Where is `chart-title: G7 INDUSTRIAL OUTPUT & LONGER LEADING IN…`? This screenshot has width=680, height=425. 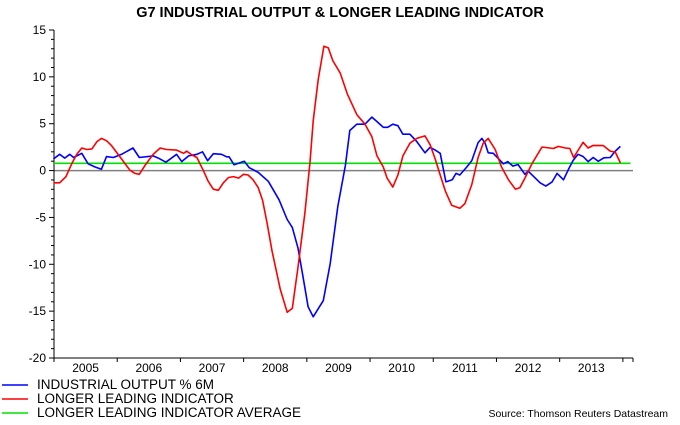
chart-title: G7 INDUSTRIAL OUTPUT & LONGER LEADING IN… is located at coordinates (340, 13).